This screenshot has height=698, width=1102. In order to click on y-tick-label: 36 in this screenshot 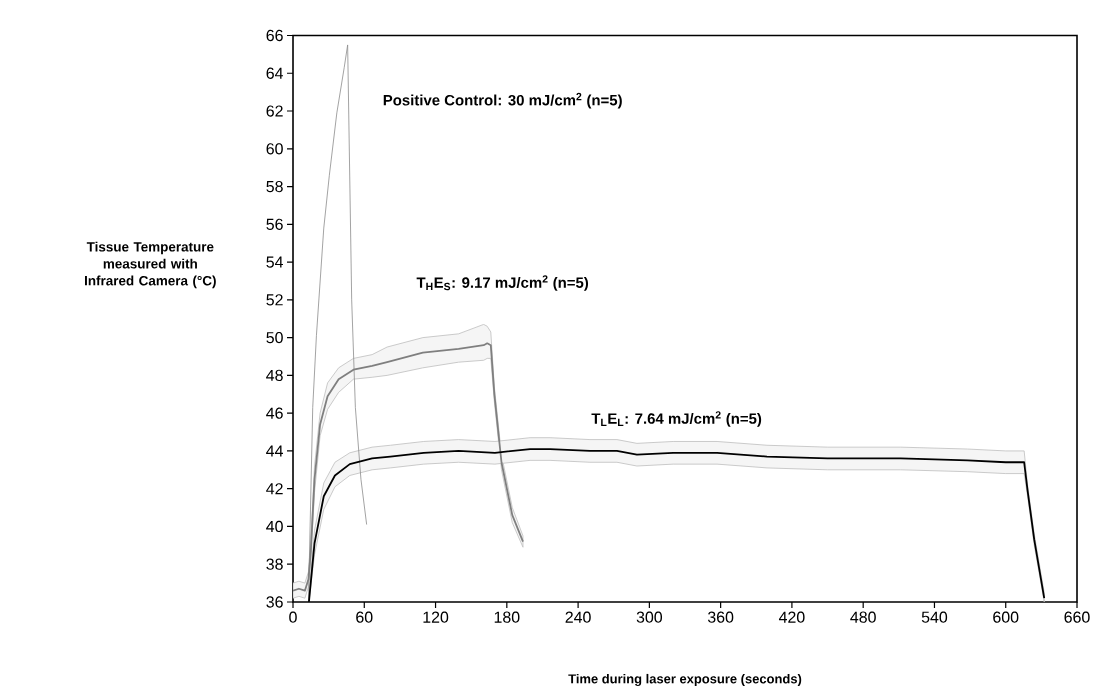, I will do `click(274, 602)`.